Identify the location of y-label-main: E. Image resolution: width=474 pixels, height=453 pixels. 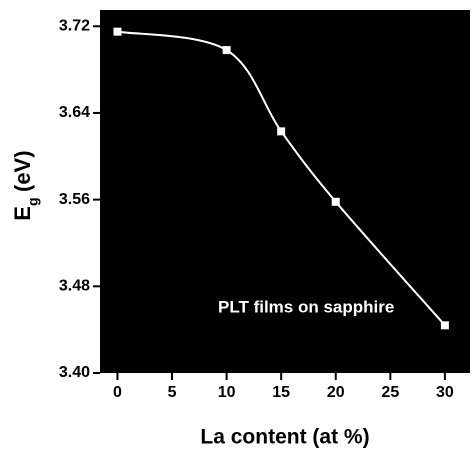
(22, 213).